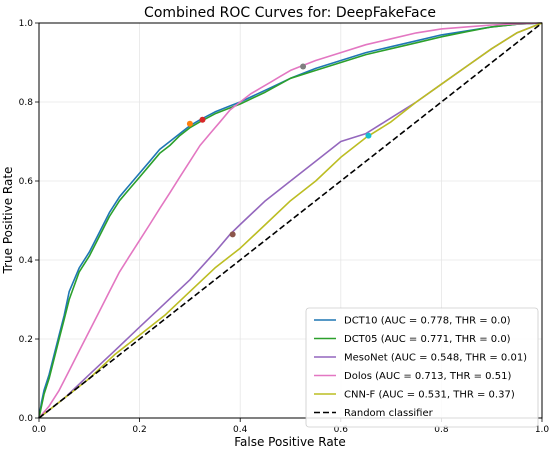  Describe the element at coordinates (8, 221) in the screenshot. I see `y-axis-label: True Positive Rate` at that location.